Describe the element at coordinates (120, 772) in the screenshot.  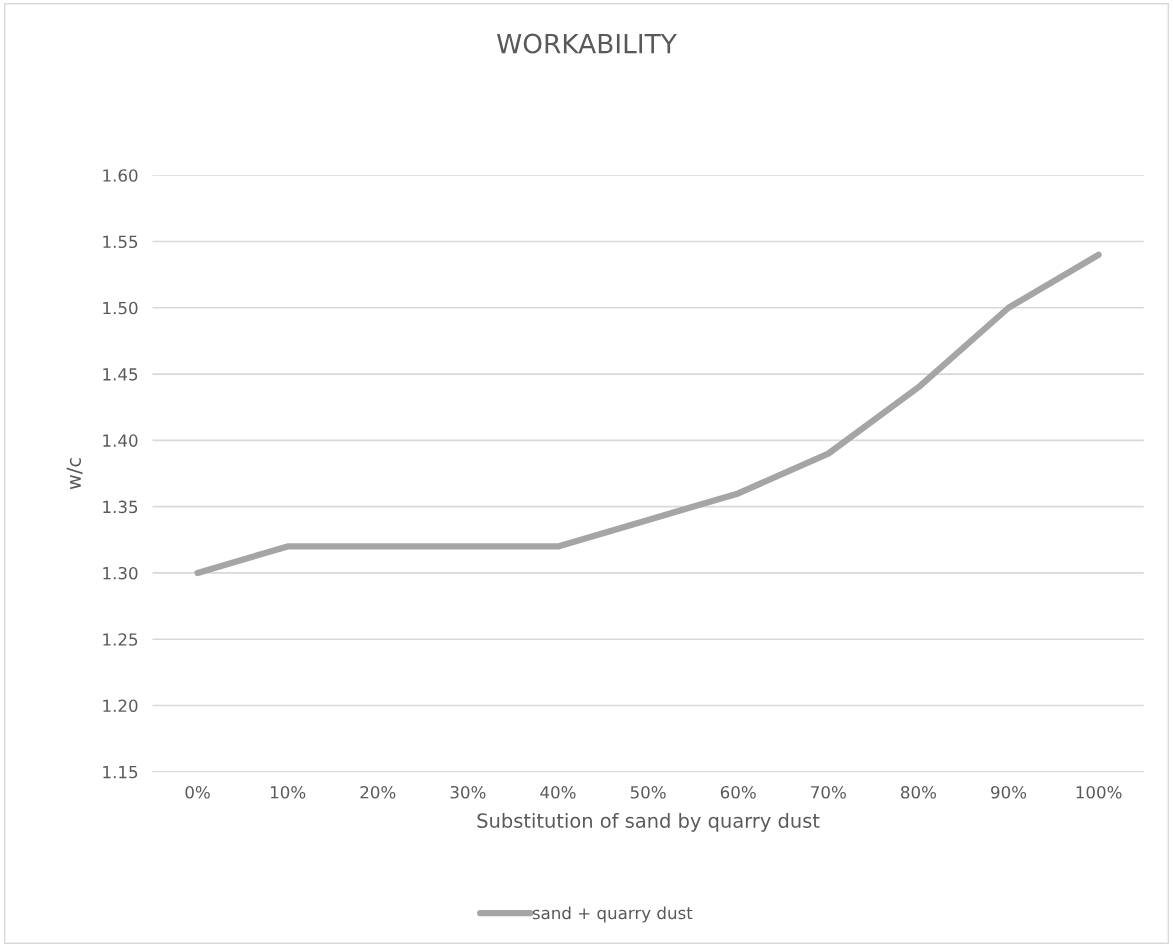
I see `y-tick-label: 1.15` at that location.